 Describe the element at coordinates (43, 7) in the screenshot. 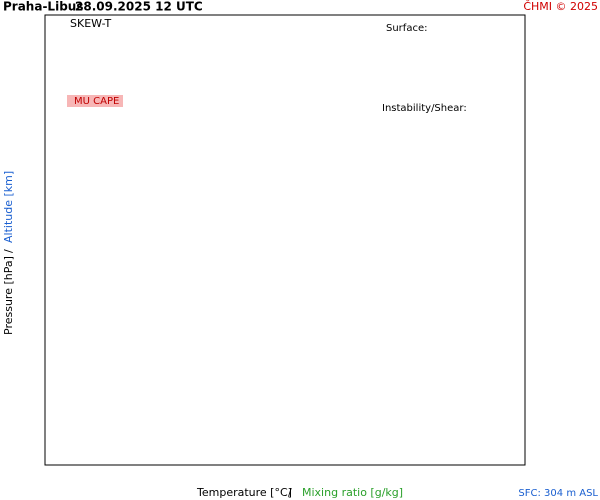

I see `station: Praha-Libus` at that location.